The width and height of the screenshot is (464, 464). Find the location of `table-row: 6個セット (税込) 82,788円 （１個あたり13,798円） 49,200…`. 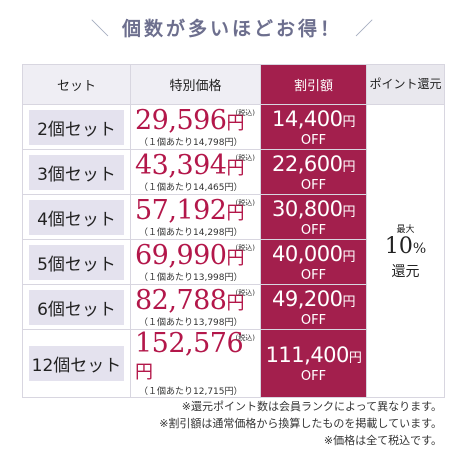

table-row: 6個セット (税込) 82,788円 （１個あたり13,798円） 49,200… is located at coordinates (233, 307).